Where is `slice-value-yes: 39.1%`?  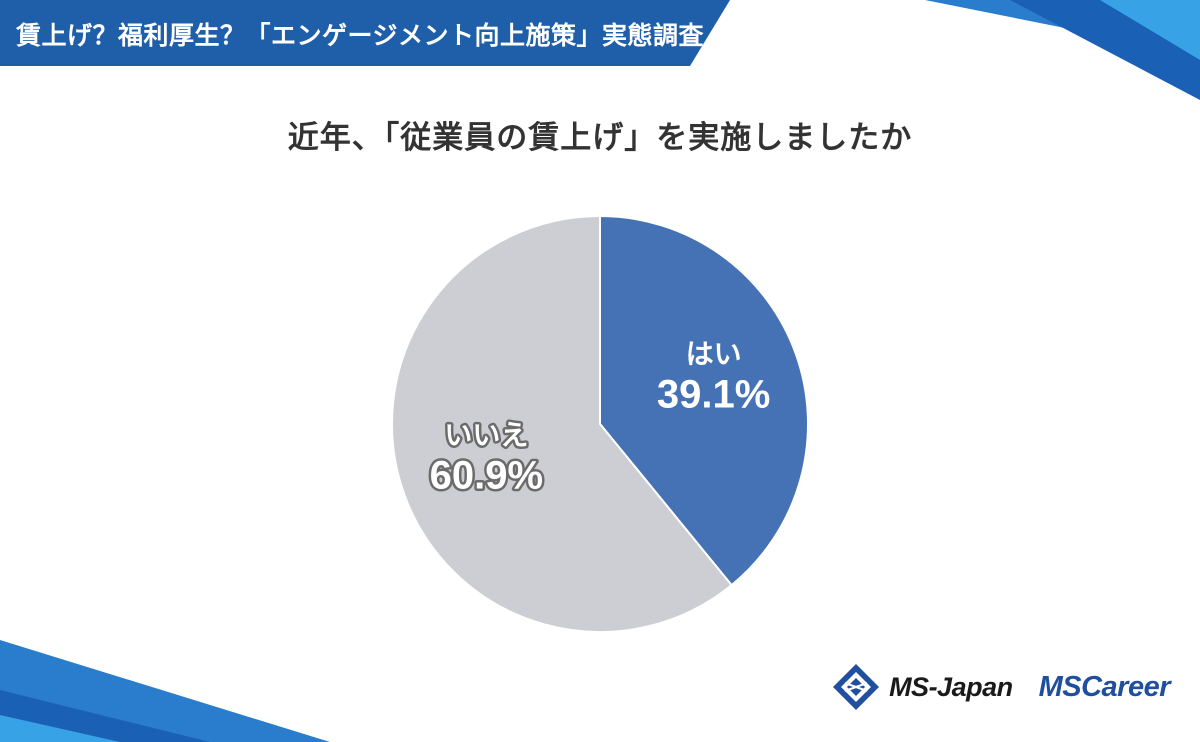 slice-value-yes: 39.1% is located at coordinates (713, 394).